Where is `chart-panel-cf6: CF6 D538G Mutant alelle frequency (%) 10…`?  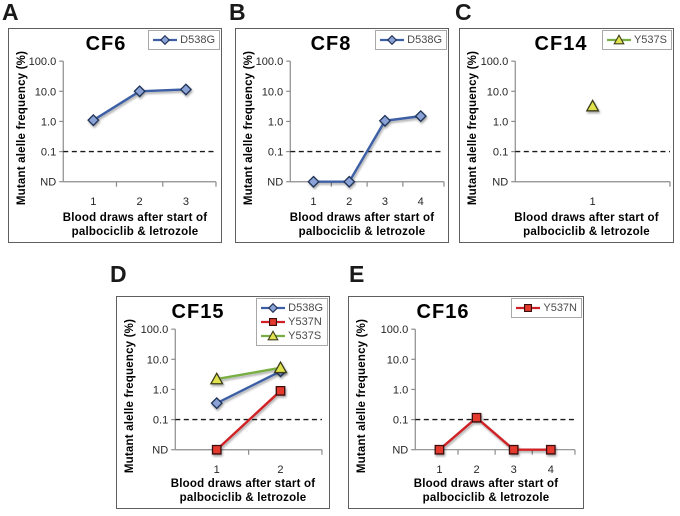
chart-panel-cf6: CF6 D538G Mutant alelle frequency (%) 10… is located at coordinates (115, 135).